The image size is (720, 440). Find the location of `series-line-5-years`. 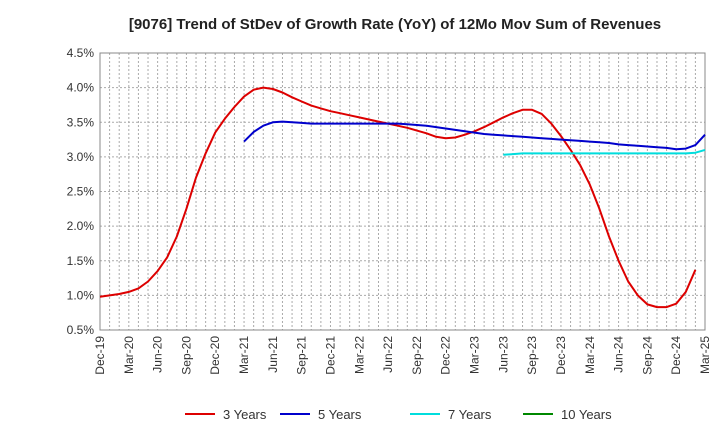

series-line-5-years is located at coordinates (474, 135).